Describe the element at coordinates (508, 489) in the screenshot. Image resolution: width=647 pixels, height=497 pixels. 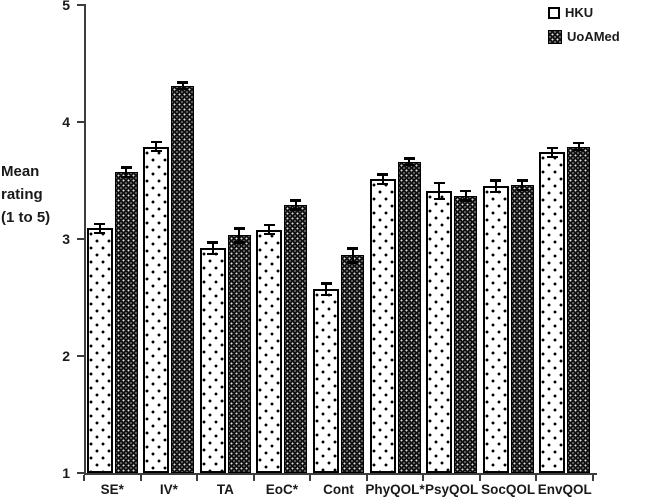
I see `x-category-label: SocQOL` at that location.